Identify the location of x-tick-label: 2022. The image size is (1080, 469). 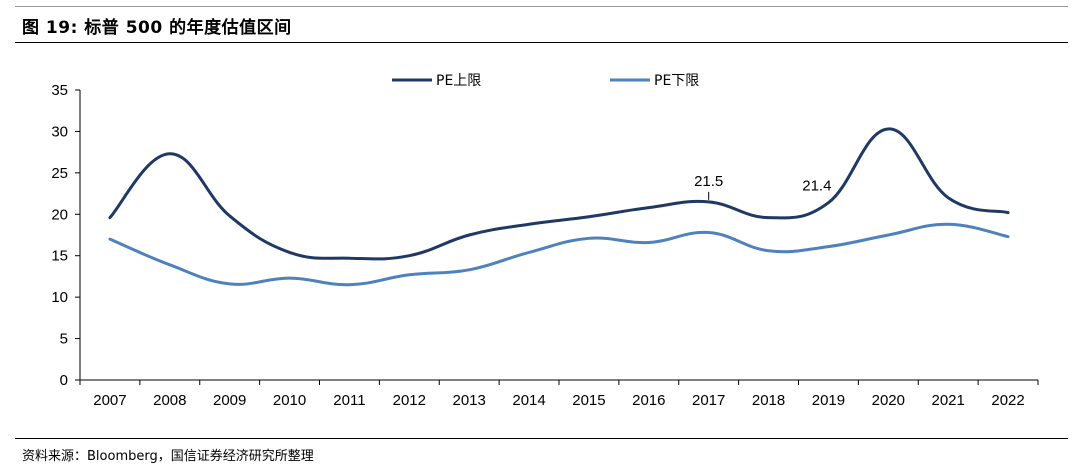
(1007, 400).